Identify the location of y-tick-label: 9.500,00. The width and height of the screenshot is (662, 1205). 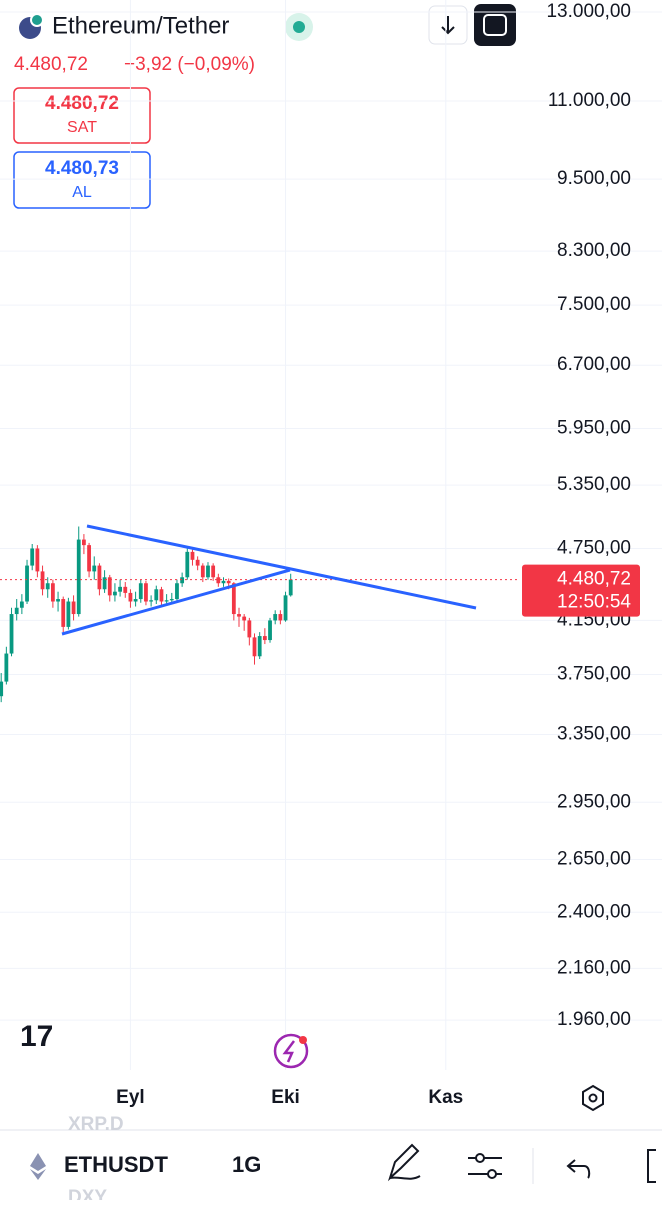
(594, 178).